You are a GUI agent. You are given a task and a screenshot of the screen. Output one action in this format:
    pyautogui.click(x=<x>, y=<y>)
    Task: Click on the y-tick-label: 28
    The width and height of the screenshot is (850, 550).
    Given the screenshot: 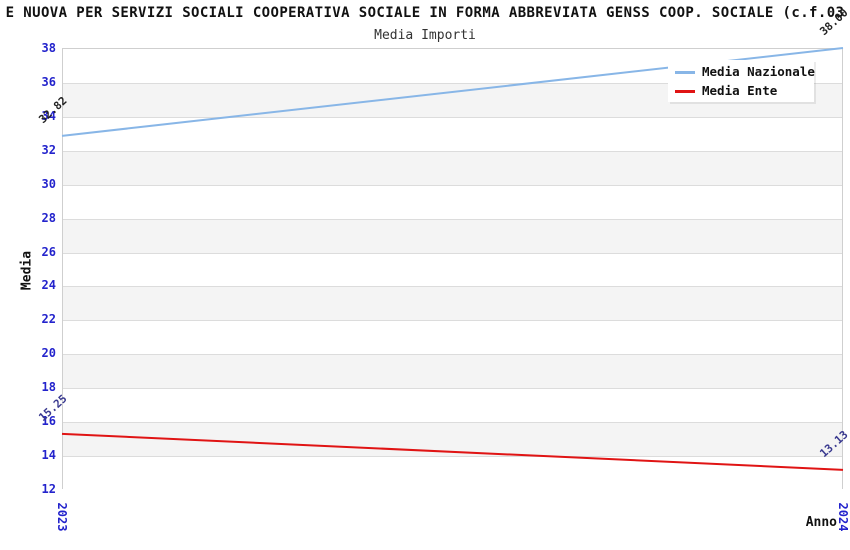 What is the action you would take?
    pyautogui.click(x=48, y=217)
    